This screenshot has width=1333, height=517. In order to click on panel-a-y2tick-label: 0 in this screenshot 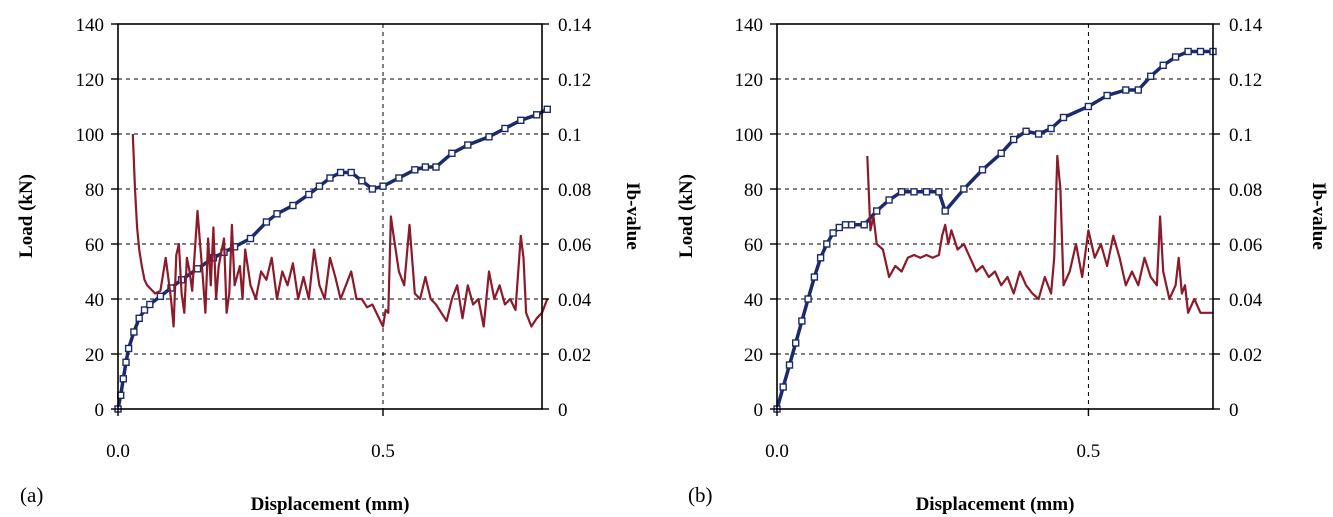, I will do `click(563, 410)`.